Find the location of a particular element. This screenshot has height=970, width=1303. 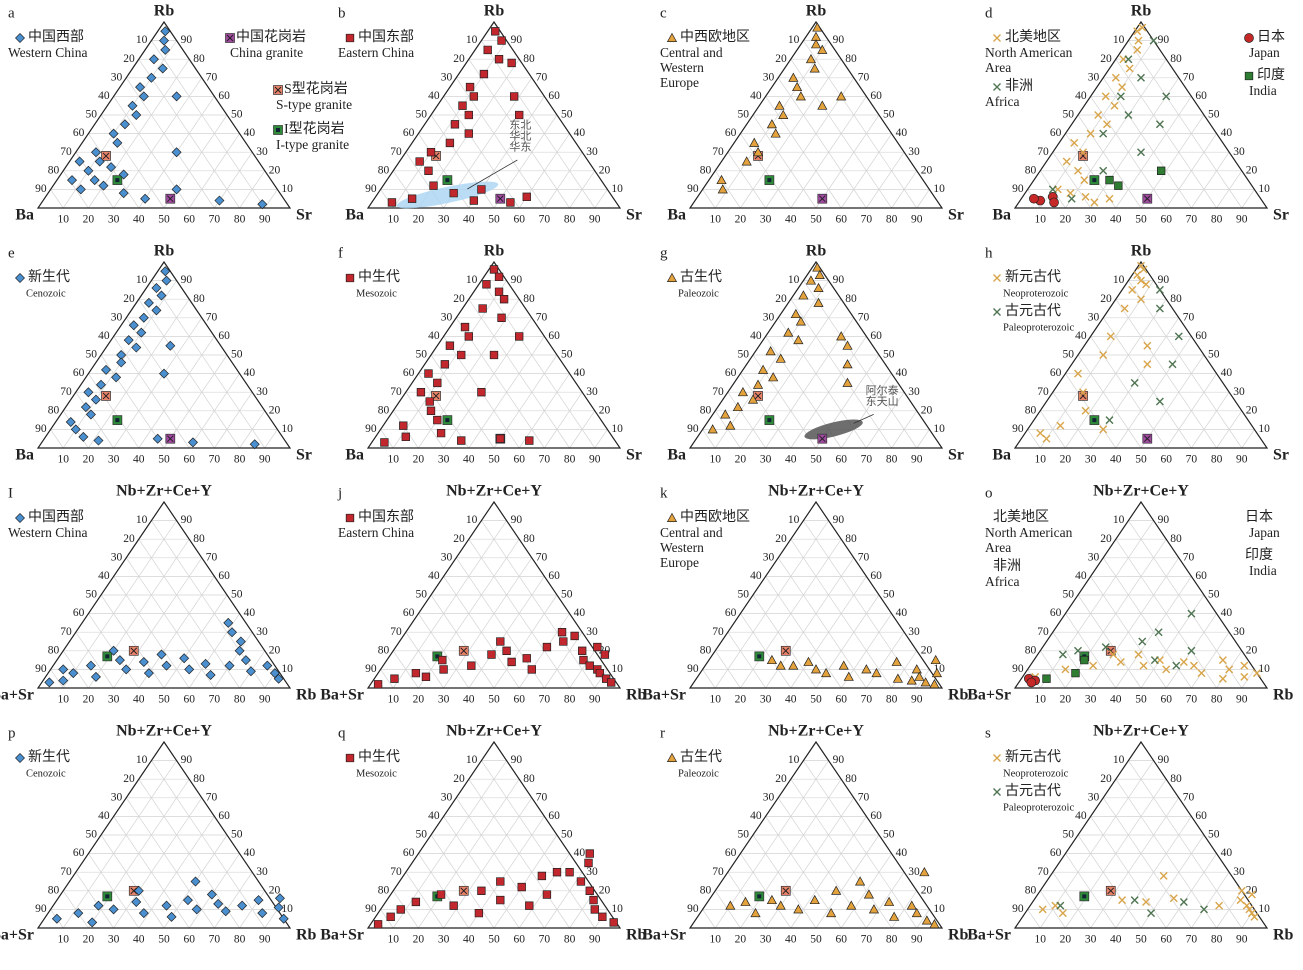

right-tick-label: 50 is located at coordinates (1214, 835).